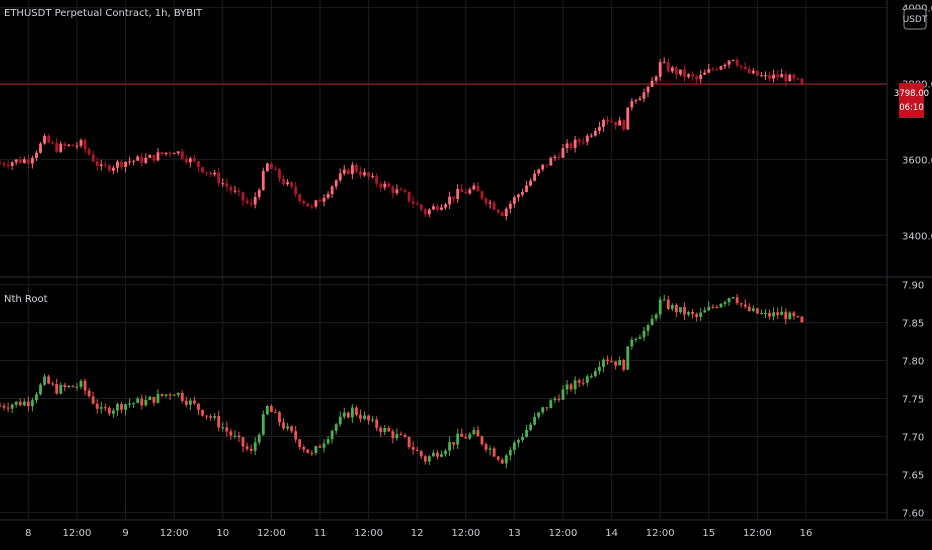 The width and height of the screenshot is (932, 550). What do you see at coordinates (125, 533) in the screenshot?
I see `time-axis-label: 9` at bounding box center [125, 533].